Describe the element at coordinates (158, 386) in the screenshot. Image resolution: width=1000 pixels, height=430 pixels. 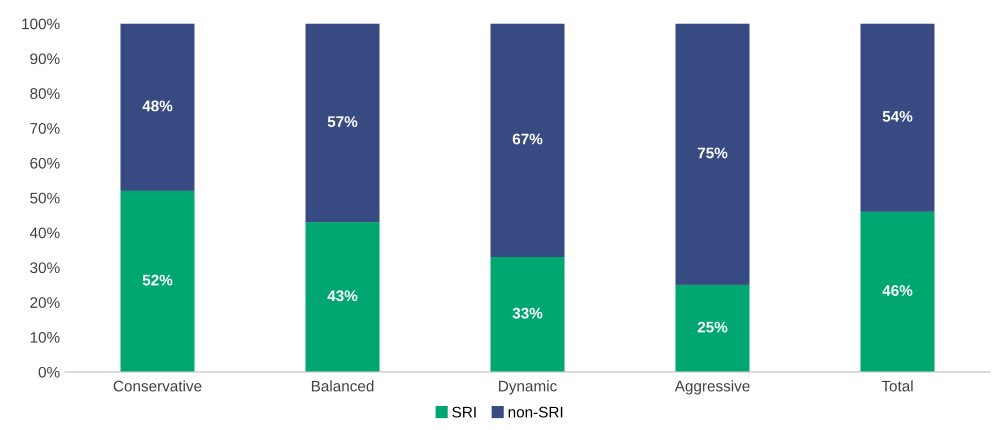
I see `x-tick-label: Conservative` at that location.